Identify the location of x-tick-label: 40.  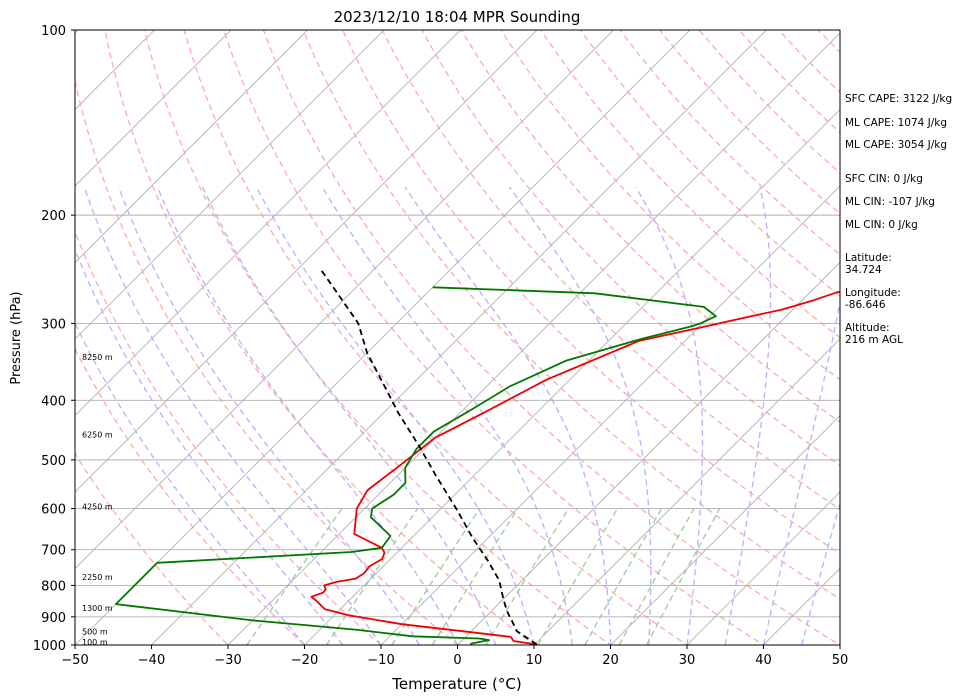
(763, 660).